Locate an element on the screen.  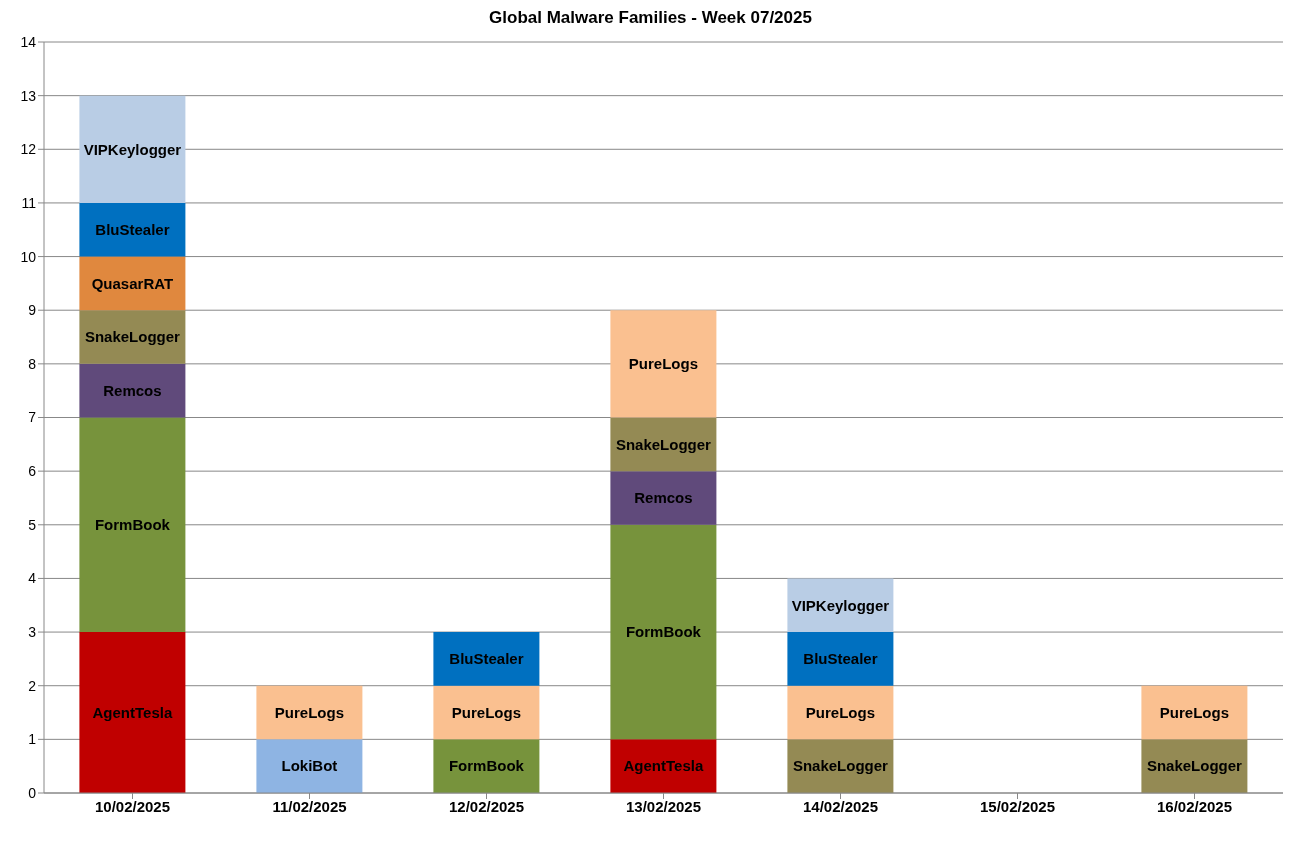
y-tick-label: 1 is located at coordinates (32, 739).